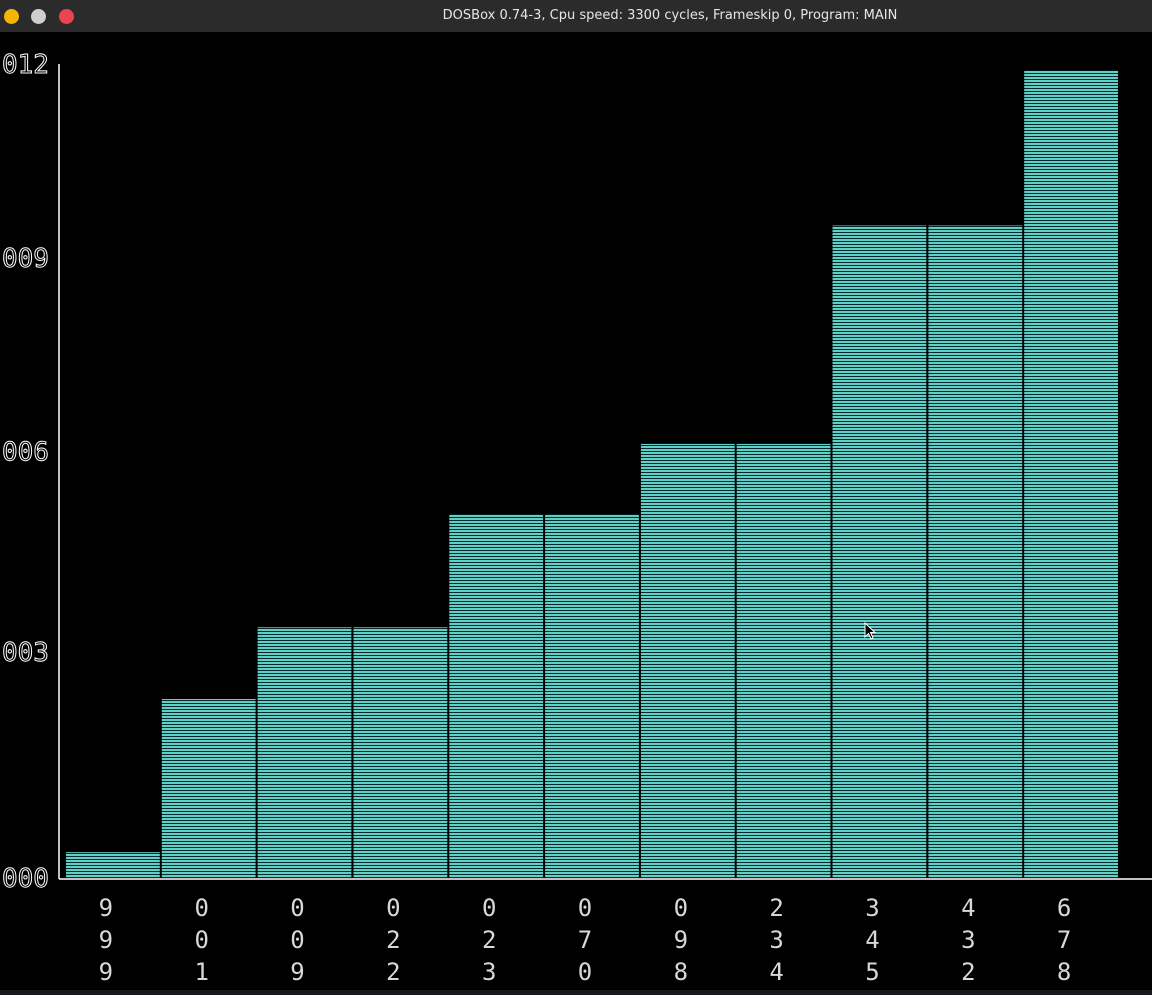 This screenshot has width=1152, height=995. I want to click on mouse-pointer-icon, so click(870, 631).